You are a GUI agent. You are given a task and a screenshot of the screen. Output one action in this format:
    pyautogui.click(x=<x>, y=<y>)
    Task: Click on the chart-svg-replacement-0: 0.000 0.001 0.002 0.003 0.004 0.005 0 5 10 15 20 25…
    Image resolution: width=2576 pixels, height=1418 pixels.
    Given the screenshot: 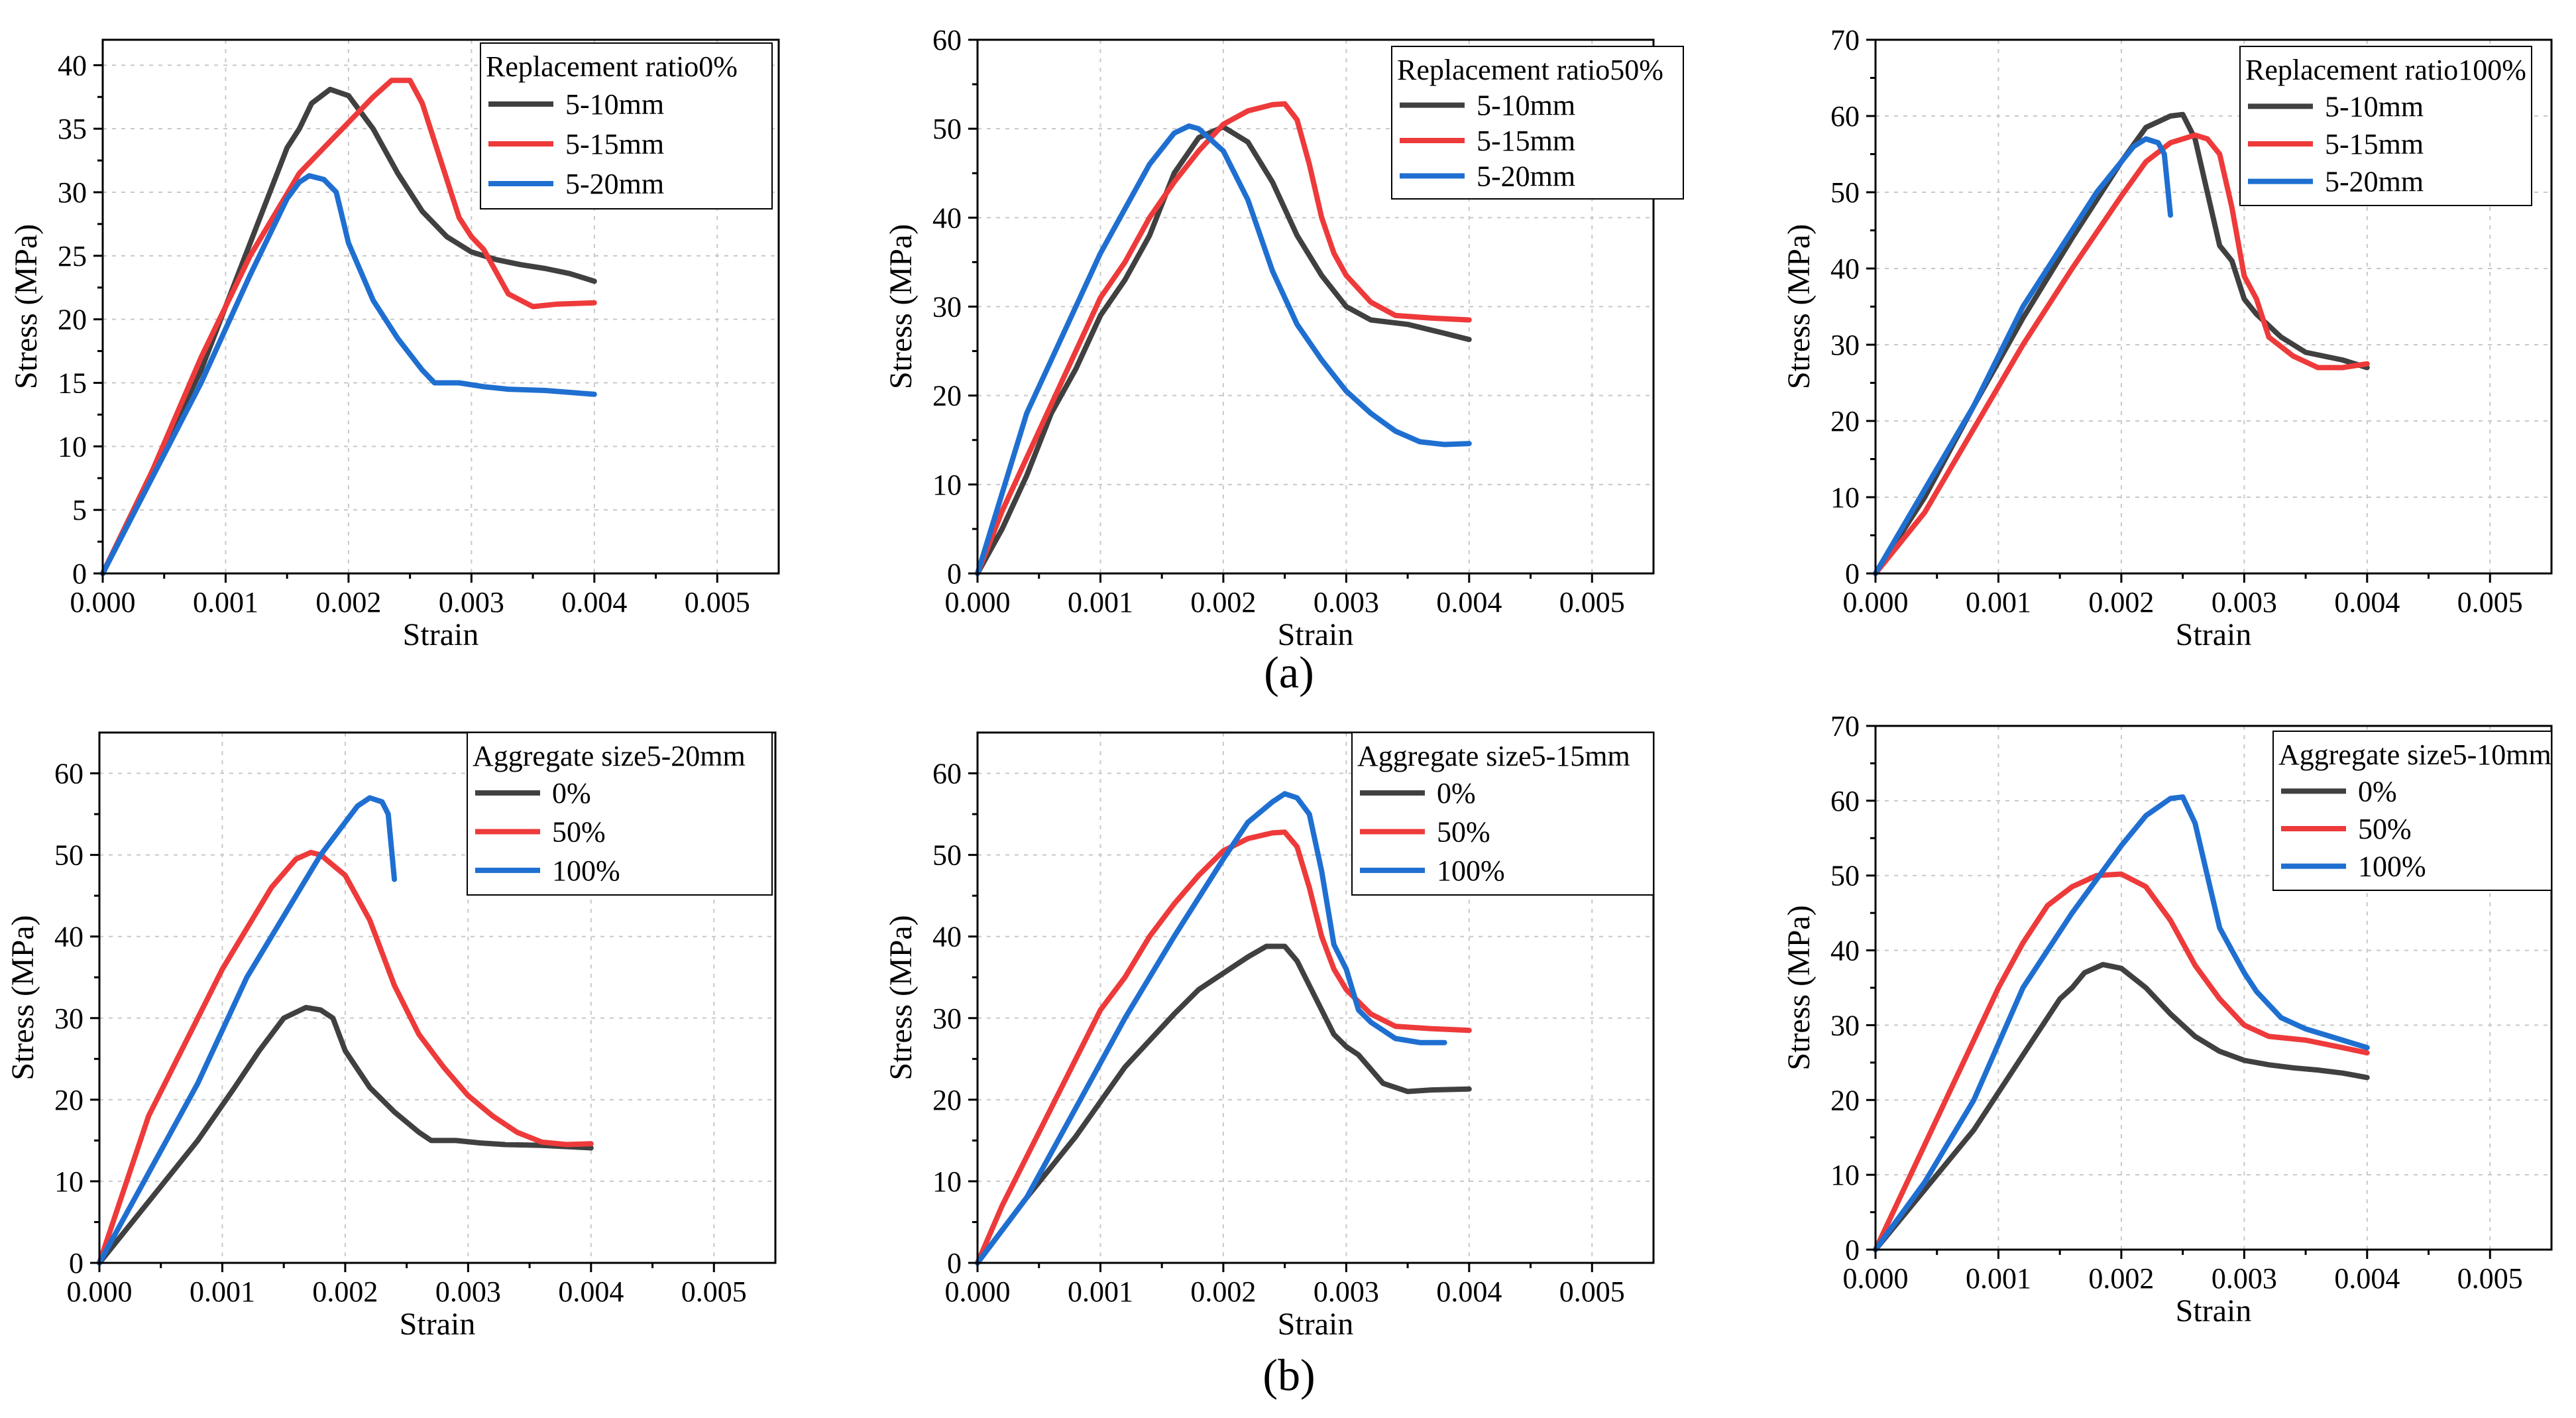 What is the action you would take?
    pyautogui.click(x=395, y=345)
    